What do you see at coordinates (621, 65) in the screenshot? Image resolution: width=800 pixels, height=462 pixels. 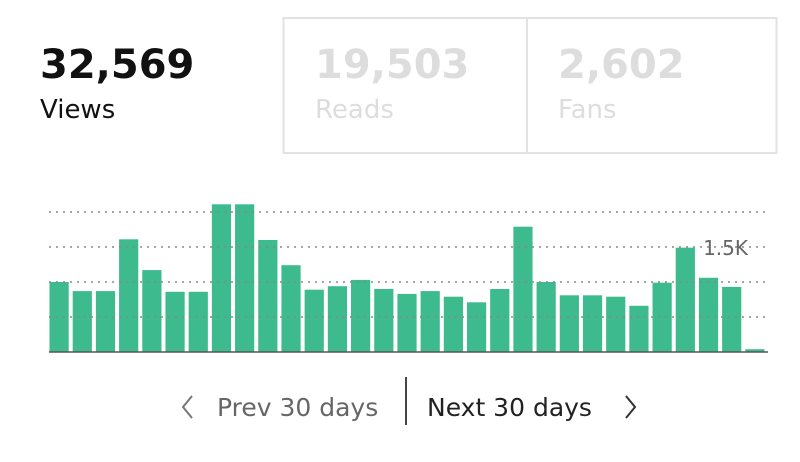 I see `stat-number: 2,602` at bounding box center [621, 65].